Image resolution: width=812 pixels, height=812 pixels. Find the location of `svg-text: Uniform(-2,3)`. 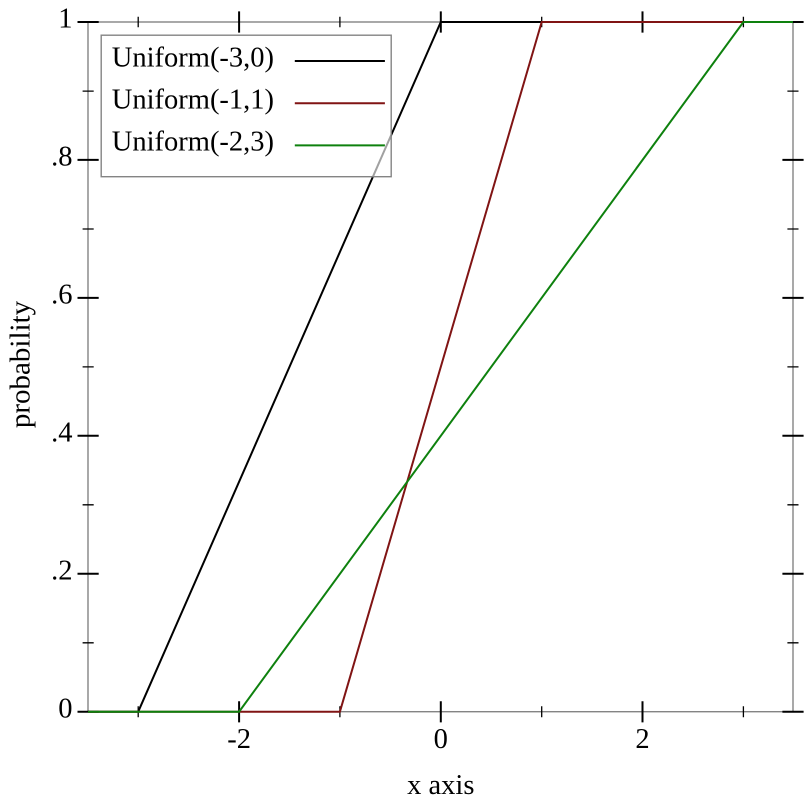

svg-text: Uniform(-2,3) is located at coordinates (193, 142).